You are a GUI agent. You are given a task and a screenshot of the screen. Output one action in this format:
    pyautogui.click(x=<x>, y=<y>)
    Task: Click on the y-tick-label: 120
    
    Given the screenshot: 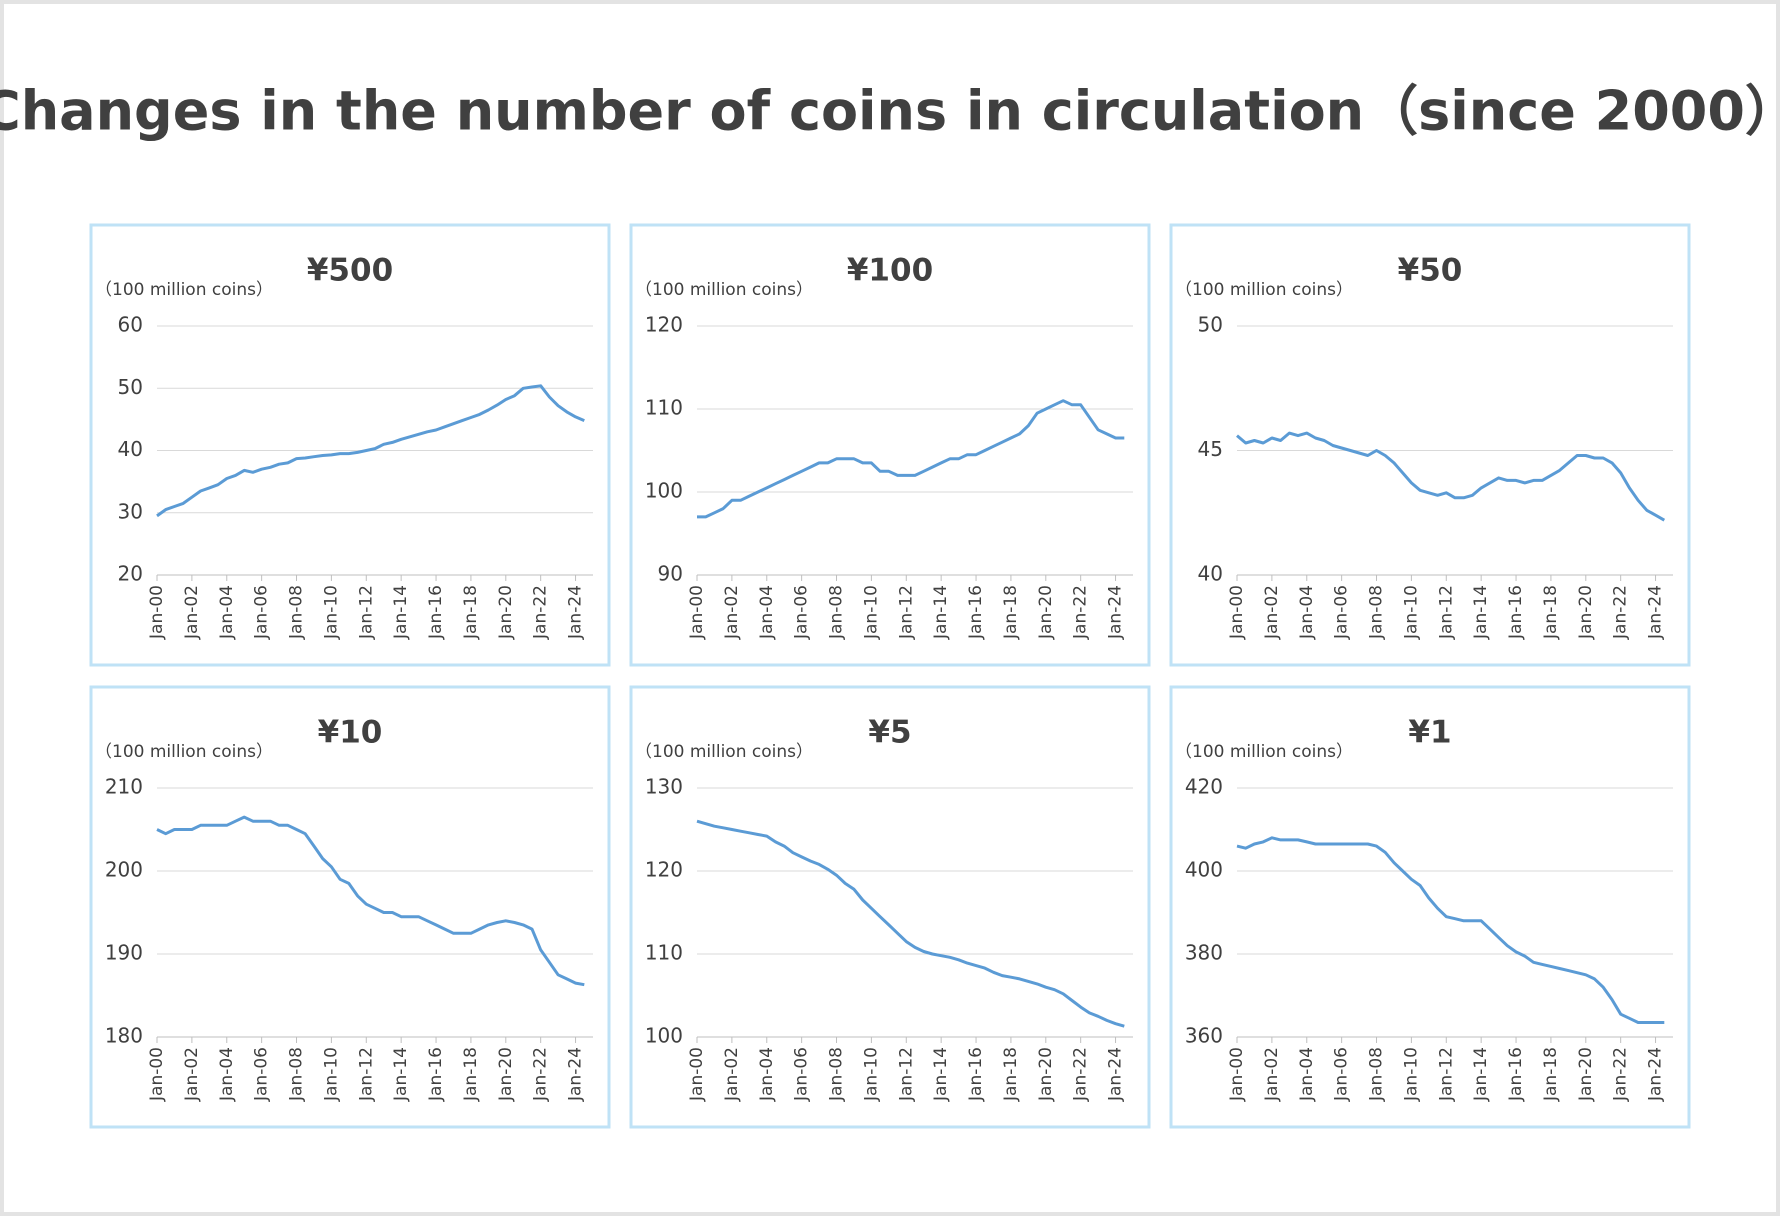 What is the action you would take?
    pyautogui.click(x=664, y=870)
    